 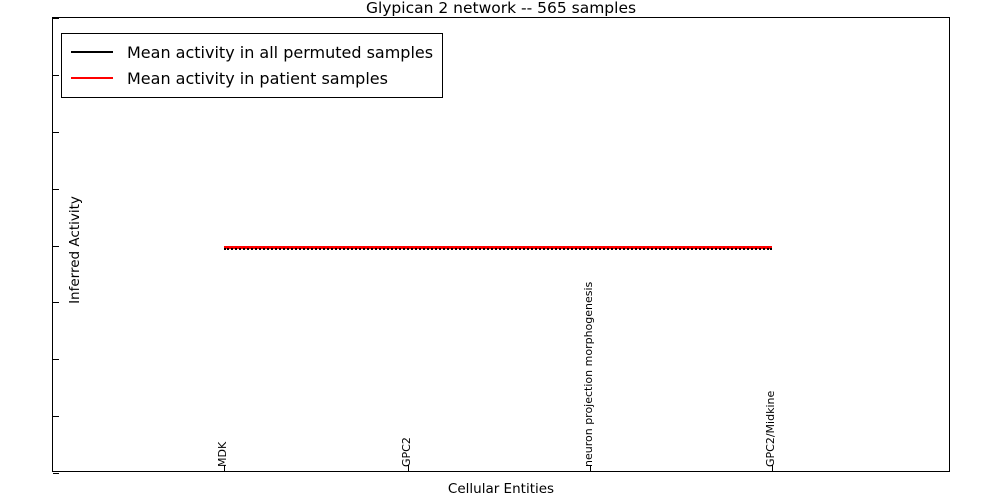 I want to click on series-line-mean-activity-permuted-samples, so click(x=498, y=248).